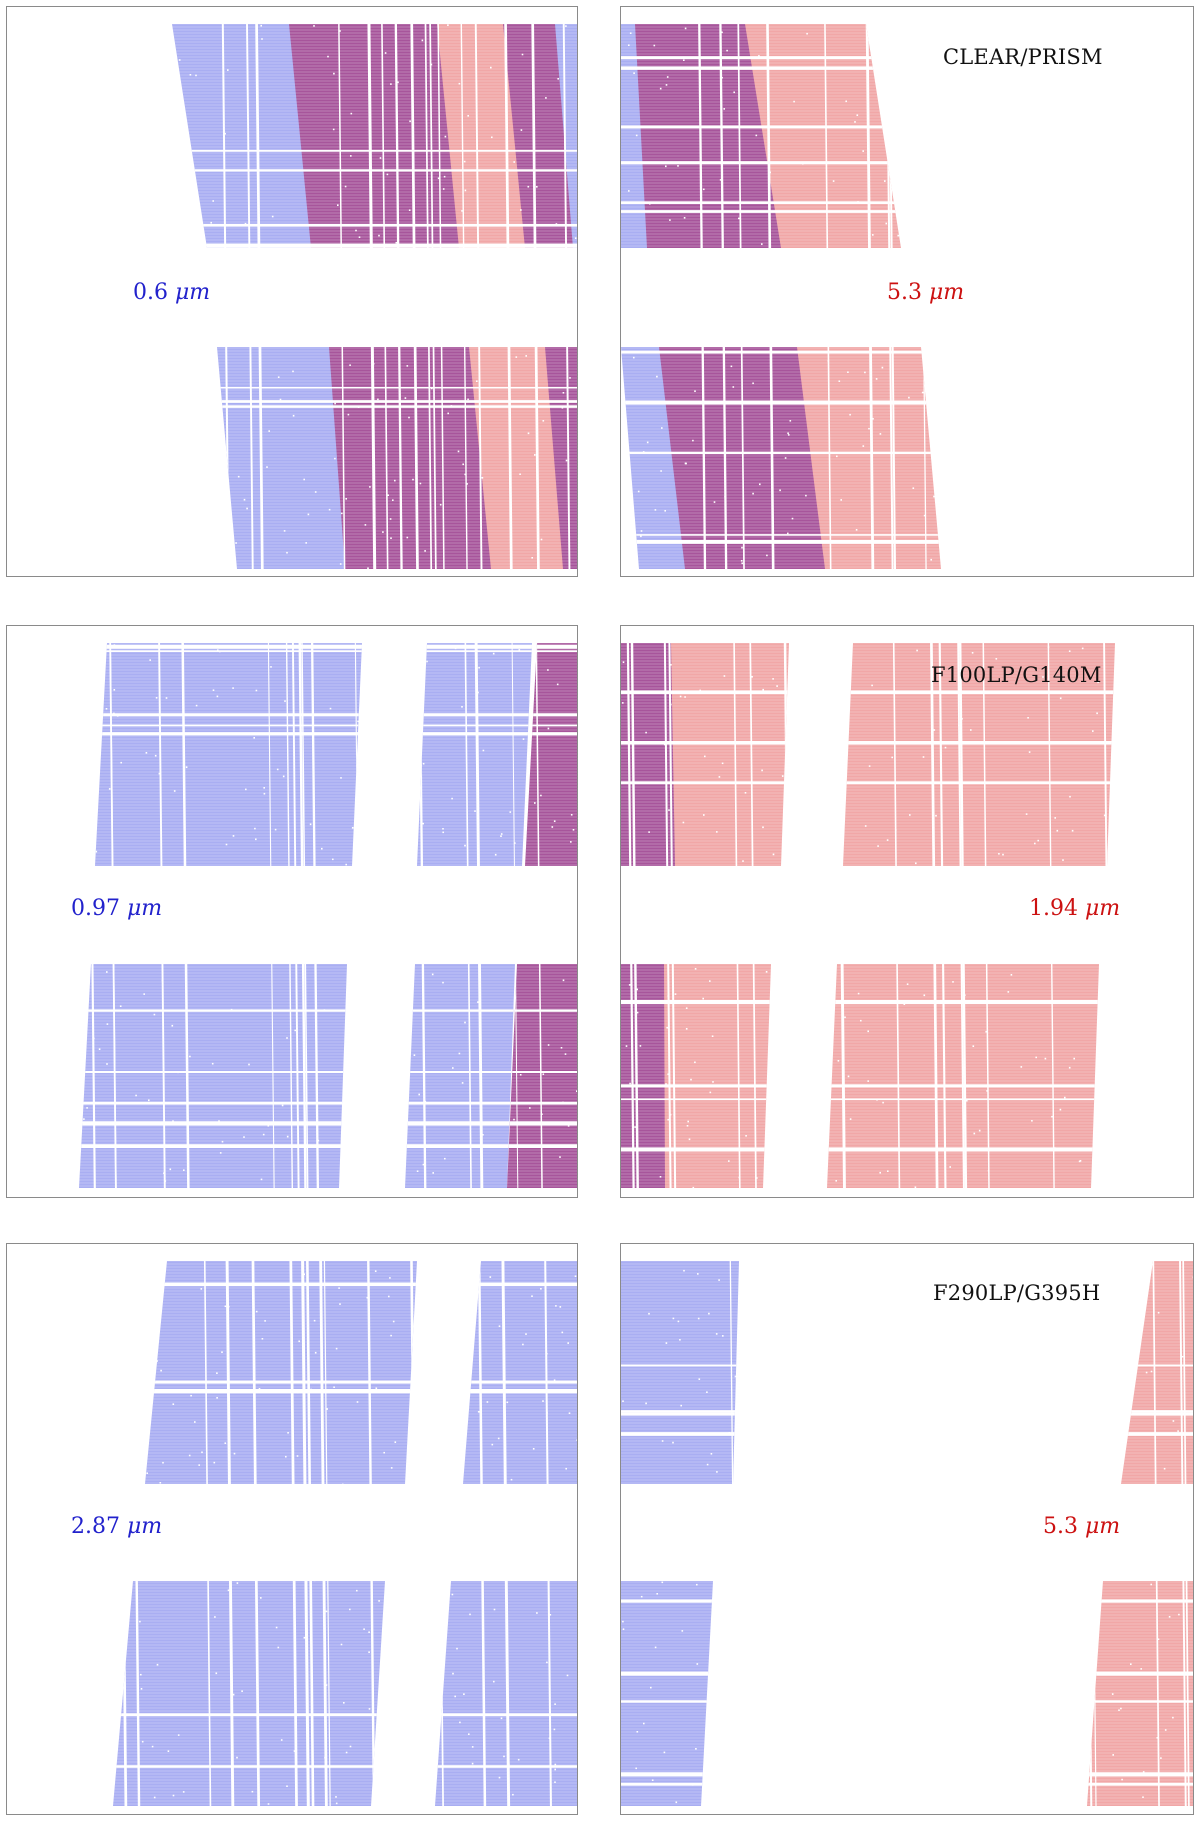 Image resolution: width=1200 pixels, height=1821 pixels. What do you see at coordinates (213, 1076) in the screenshot?
I see `g140m-left-bottom-blue-block` at bounding box center [213, 1076].